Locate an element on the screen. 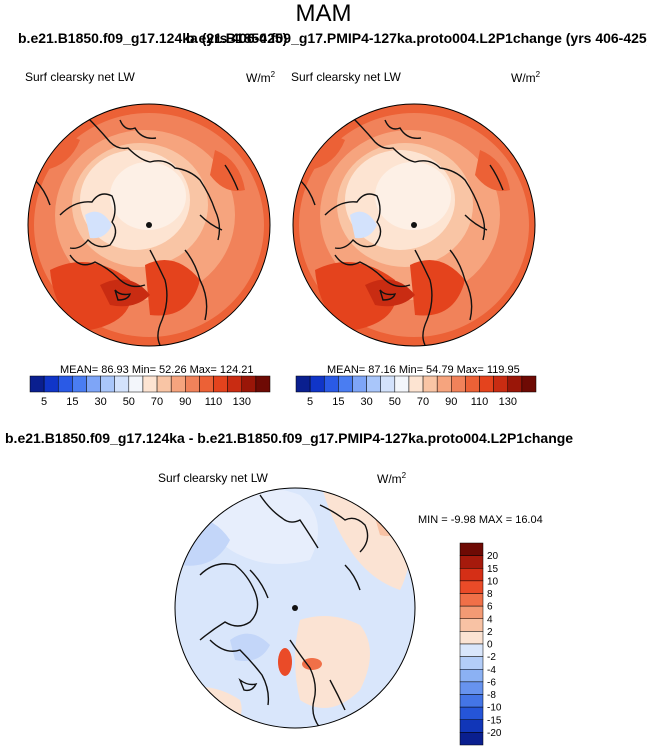 The height and width of the screenshot is (752, 647). panel3-colorbar-label: -4 is located at coordinates (491, 670).